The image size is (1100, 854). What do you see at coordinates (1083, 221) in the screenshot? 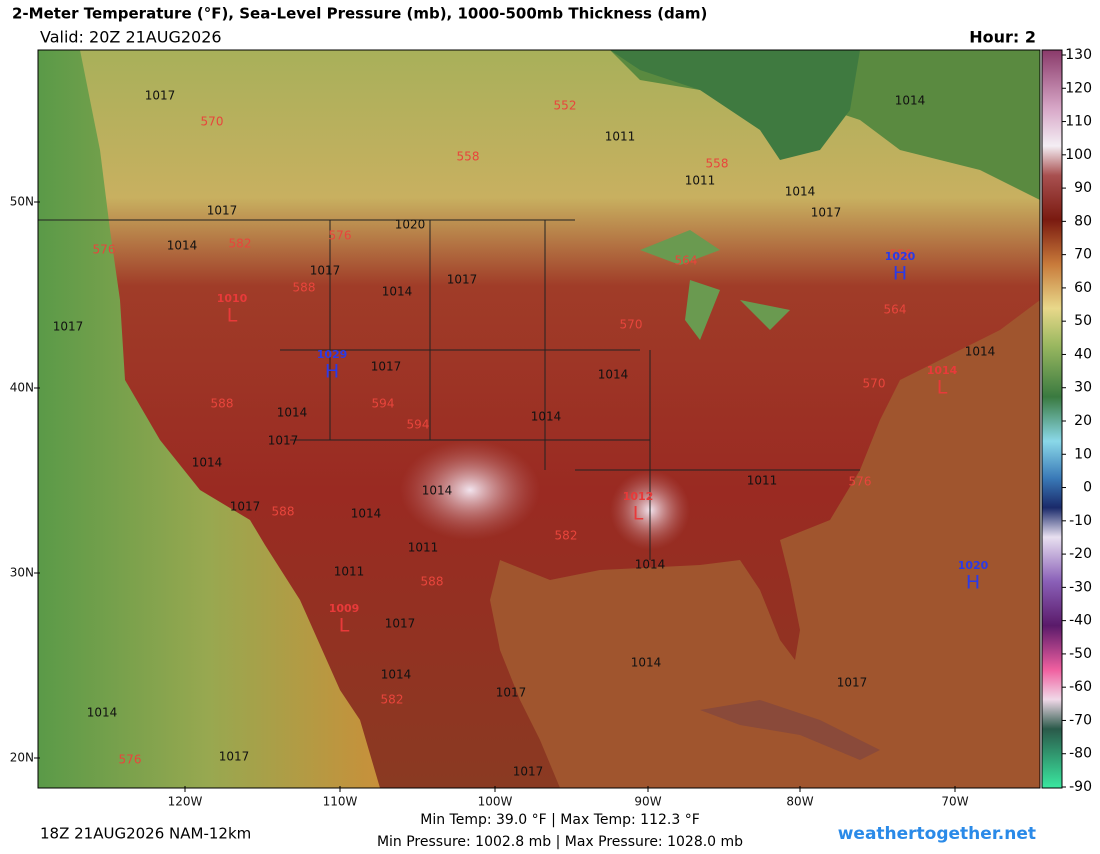
I see `colorbar-label: 80` at bounding box center [1083, 221].